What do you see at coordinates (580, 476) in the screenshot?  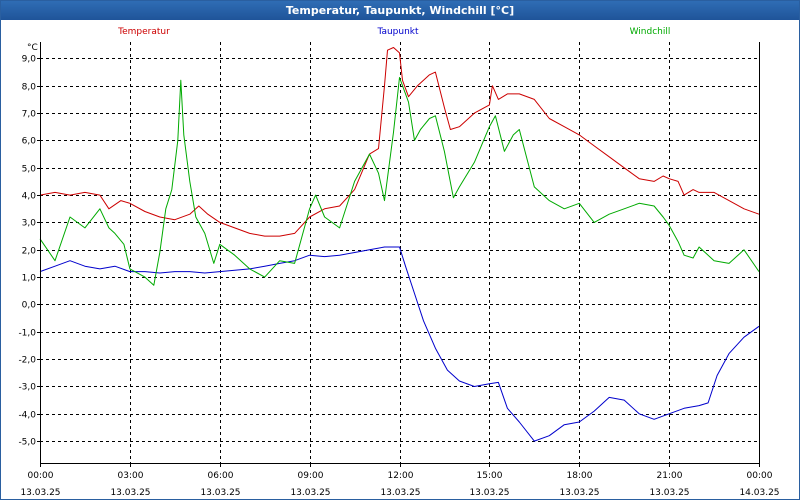 I see `x-tick-time: 18:00` at bounding box center [580, 476].